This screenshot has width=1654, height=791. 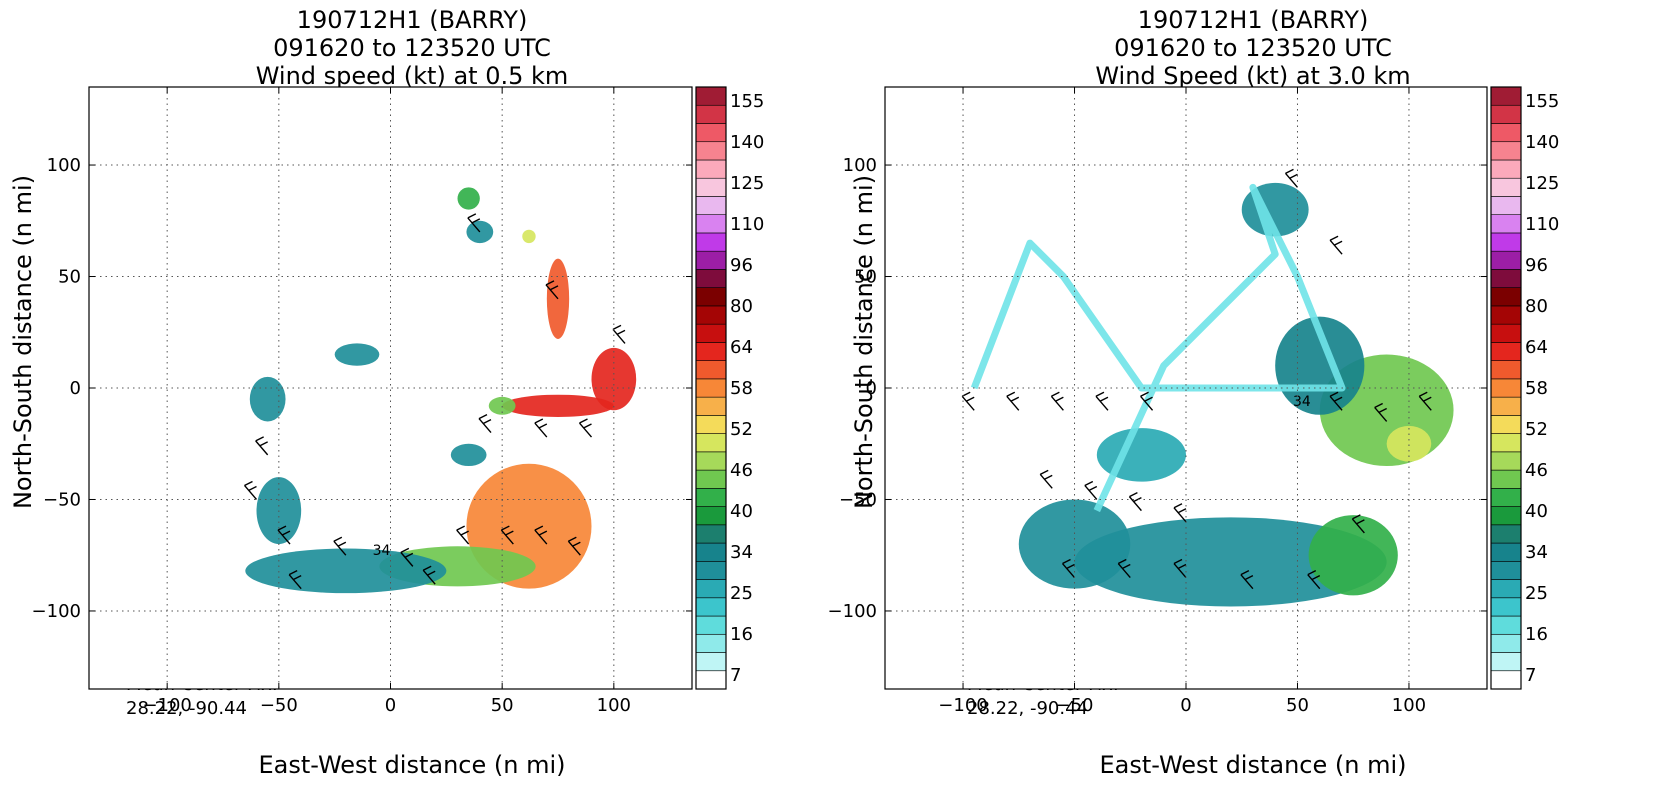 What do you see at coordinates (1253, 20) in the screenshot?
I see `panel-title-line-1: 190712H1 (BARRY)` at bounding box center [1253, 20].